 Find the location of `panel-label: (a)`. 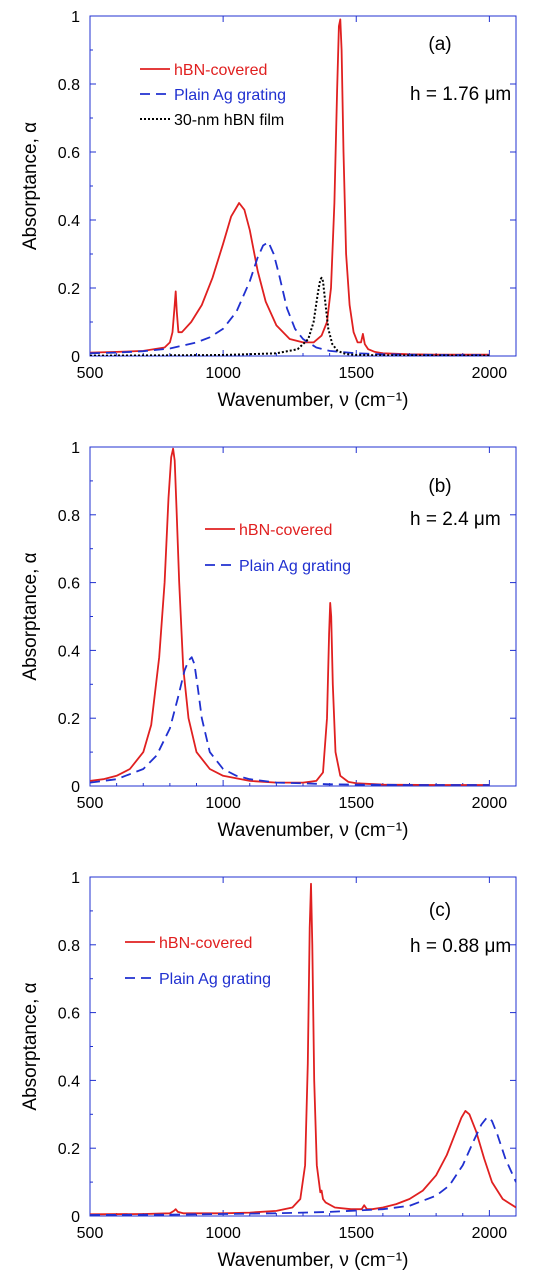

panel-label: (a) is located at coordinates (439, 44).